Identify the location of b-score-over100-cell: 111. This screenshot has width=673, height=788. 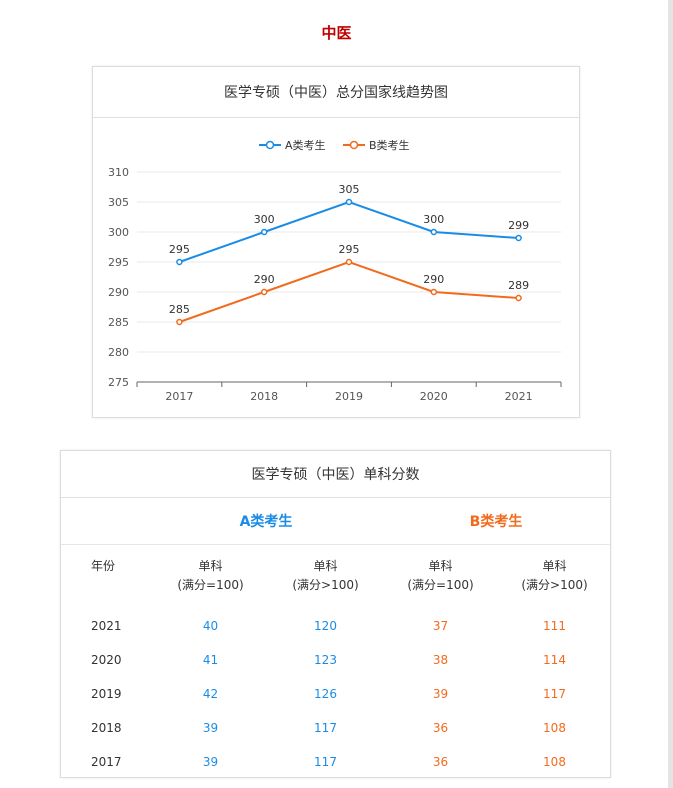
(554, 626).